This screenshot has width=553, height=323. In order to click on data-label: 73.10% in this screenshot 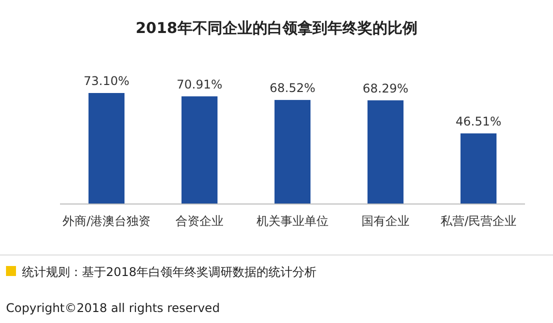, I will do `click(107, 81)`.